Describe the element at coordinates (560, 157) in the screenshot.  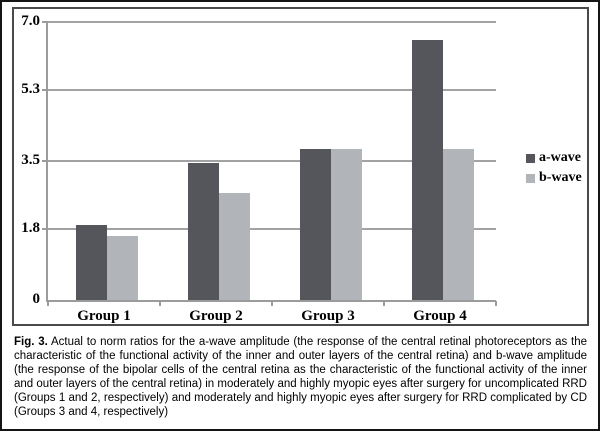
I see `legend-label-a-wave: a-wave` at that location.